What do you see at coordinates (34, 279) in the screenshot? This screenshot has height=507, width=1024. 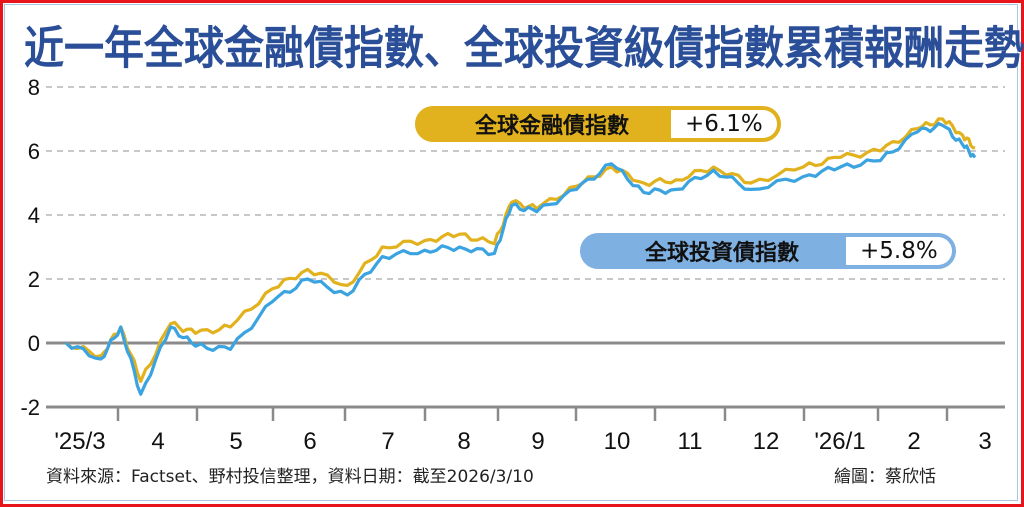 I see `y-tick-label: 2` at bounding box center [34, 279].